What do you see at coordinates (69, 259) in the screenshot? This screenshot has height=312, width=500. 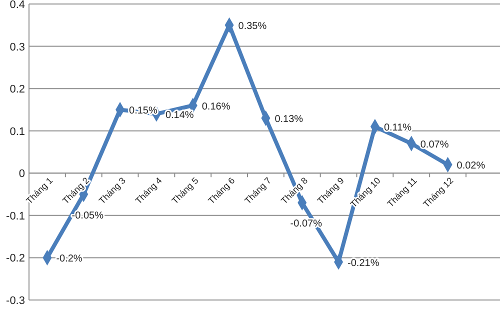 I see `data-label: -0.2%` at bounding box center [69, 259].